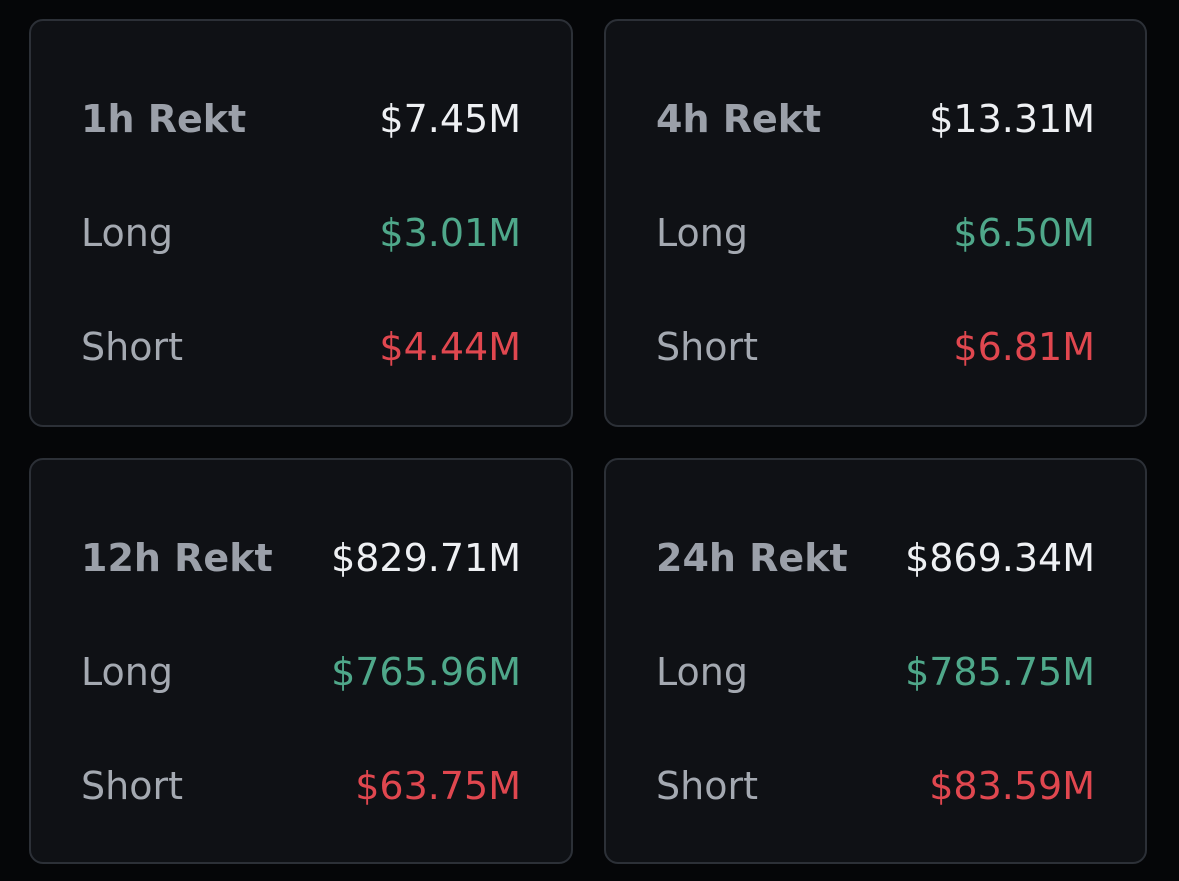 This screenshot has height=881, width=1179. I want to click on long-value: $6.50M, so click(1024, 233).